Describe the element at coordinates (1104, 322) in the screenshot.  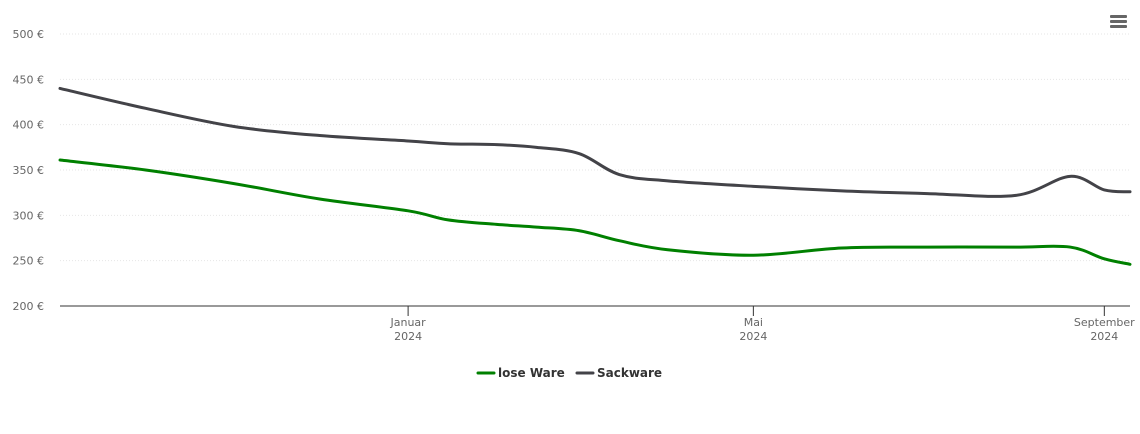
I see `x-tick-label-month: September` at that location.